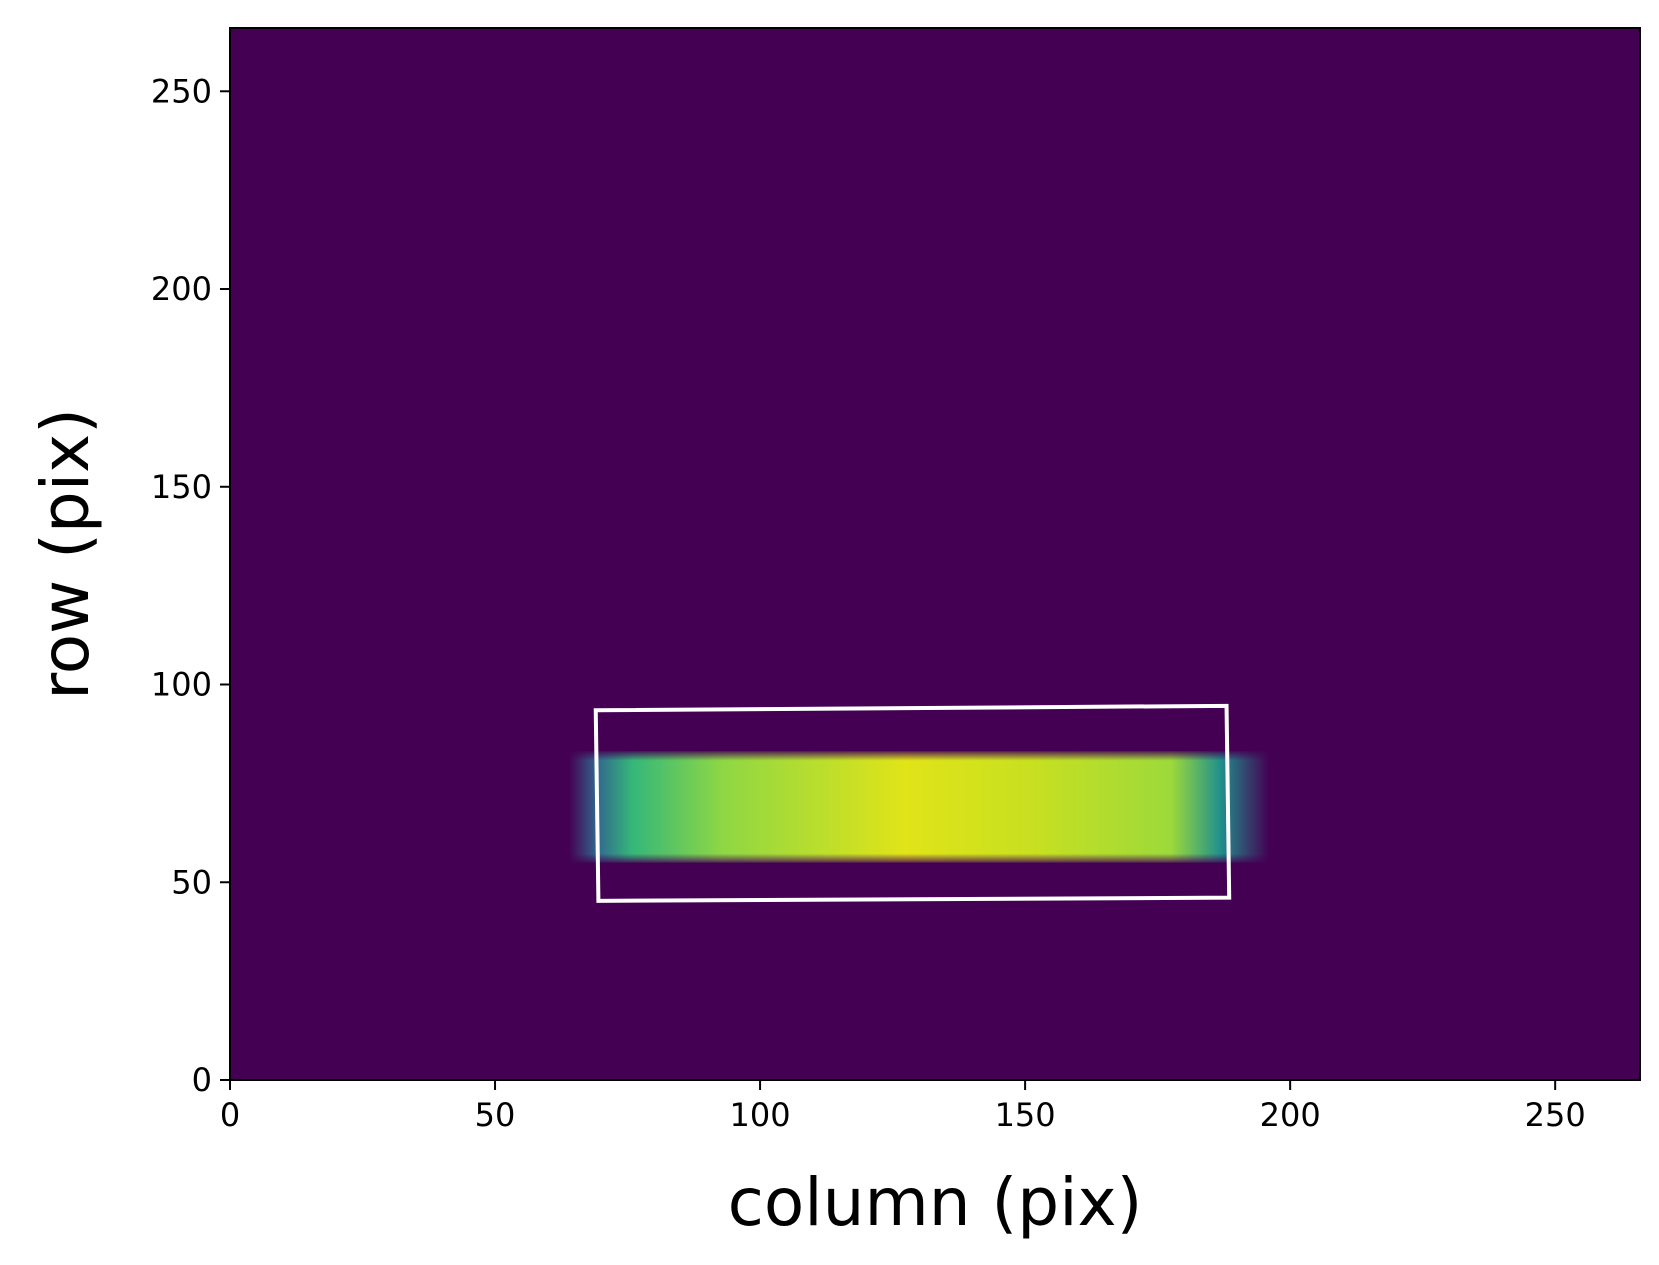 This screenshot has width=1659, height=1265. I want to click on selection-box, so click(912, 803).